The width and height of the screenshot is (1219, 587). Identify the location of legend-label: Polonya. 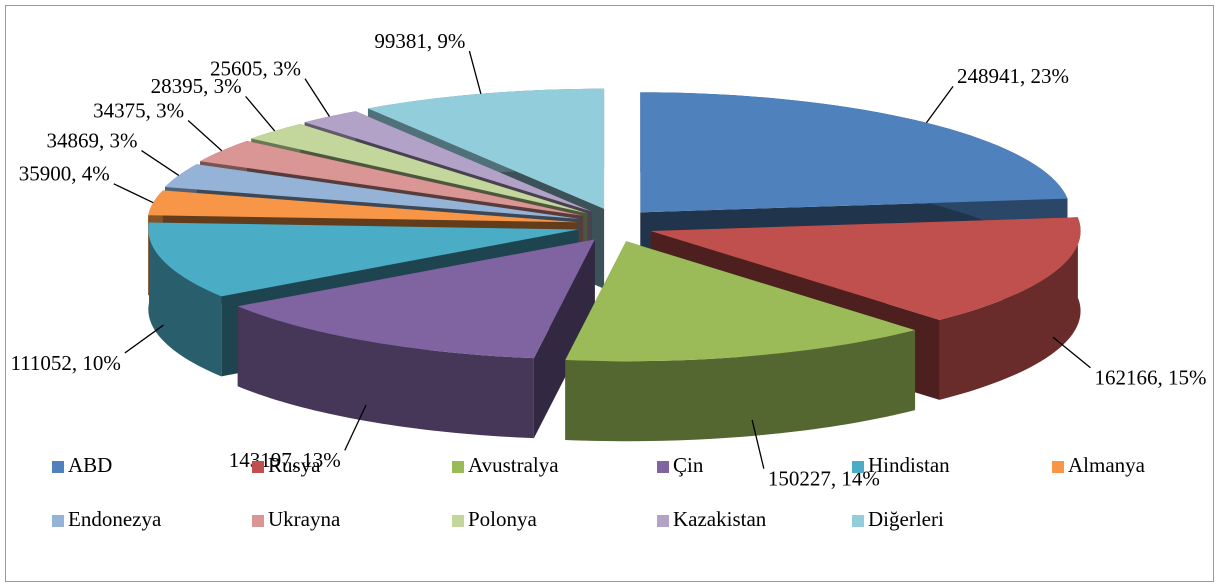
(503, 519).